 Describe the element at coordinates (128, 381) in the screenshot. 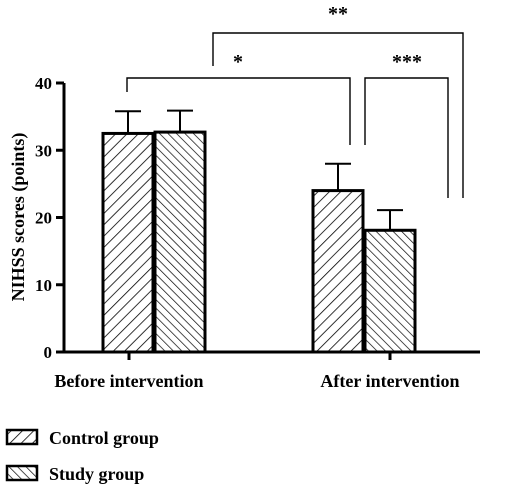

I see `x-tick-label: Before intervention` at that location.